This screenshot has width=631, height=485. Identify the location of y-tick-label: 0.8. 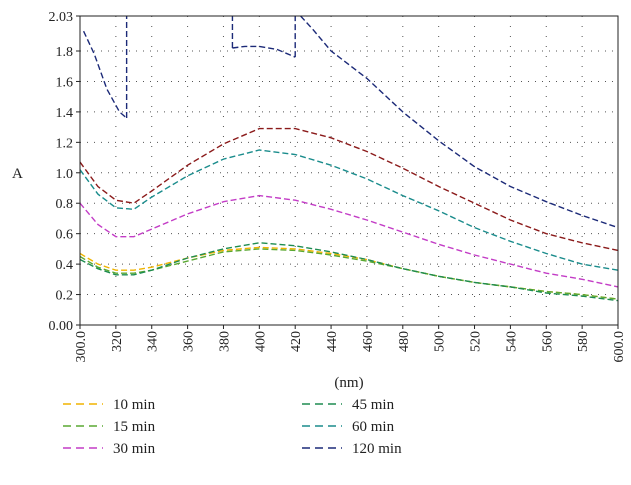
(65, 204).